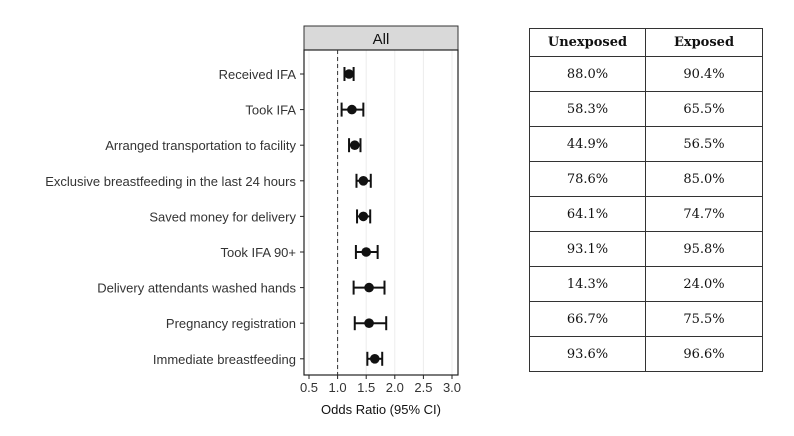 The width and height of the screenshot is (794, 436). I want to click on row-label: Received IFA, so click(258, 74).